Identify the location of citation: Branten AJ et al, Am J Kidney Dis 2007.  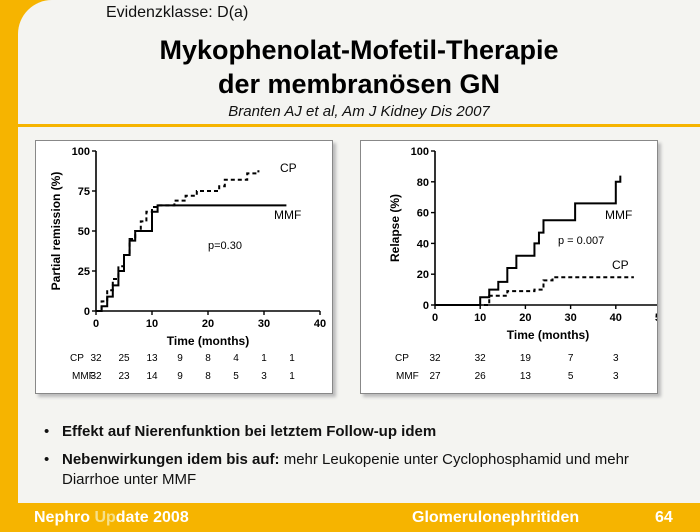
(359, 111).